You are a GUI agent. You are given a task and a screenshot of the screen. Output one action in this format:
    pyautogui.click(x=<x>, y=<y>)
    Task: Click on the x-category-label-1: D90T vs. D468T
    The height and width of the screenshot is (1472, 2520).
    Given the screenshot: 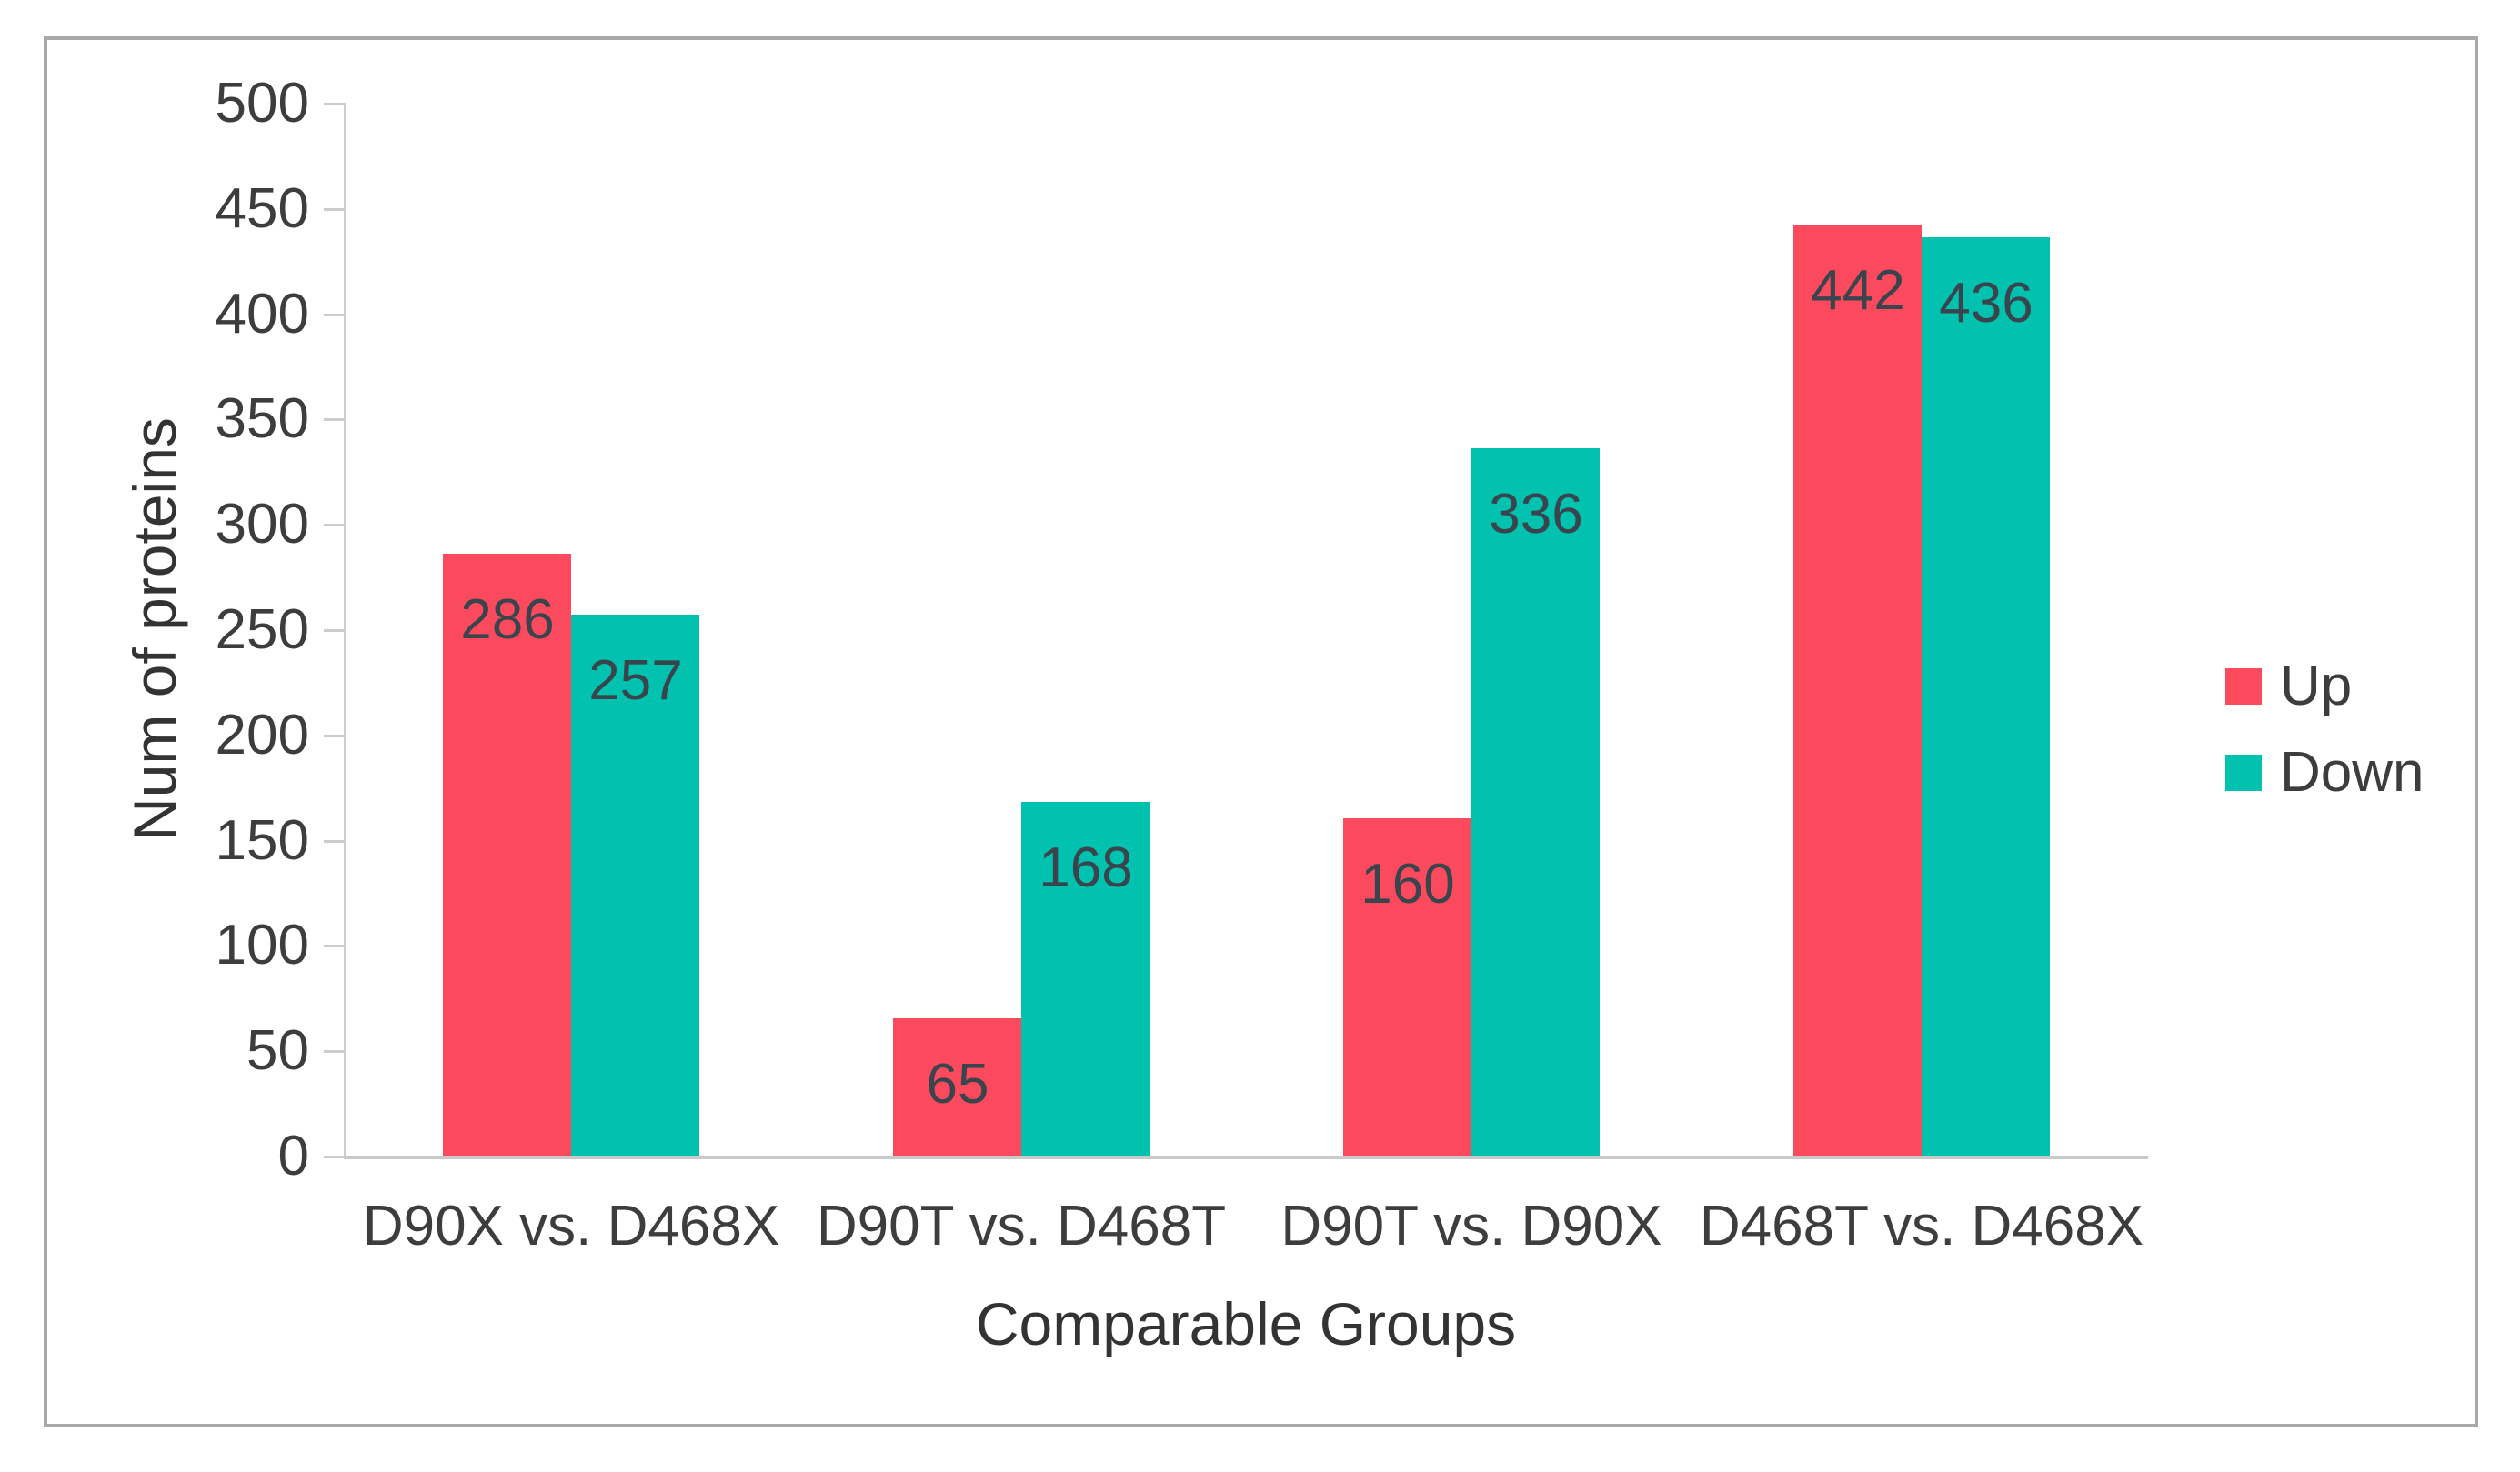 What is the action you would take?
    pyautogui.click(x=1022, y=1226)
    